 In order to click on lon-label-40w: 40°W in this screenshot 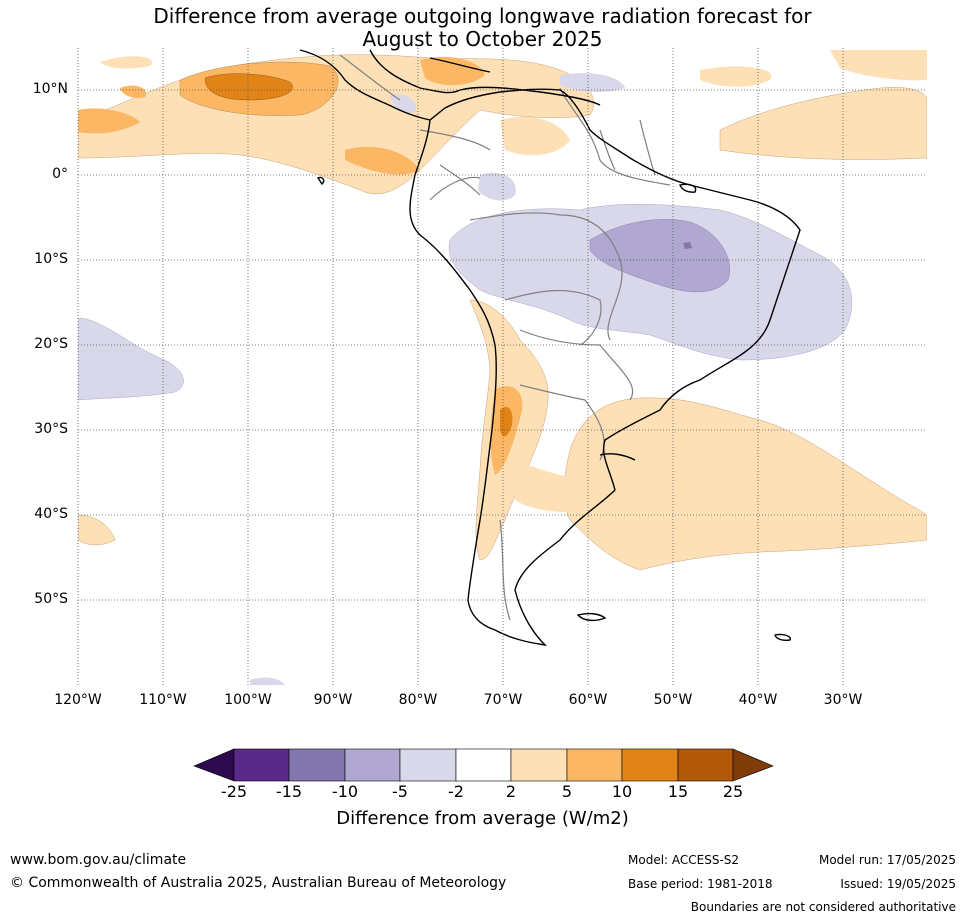, I will do `click(758, 700)`.